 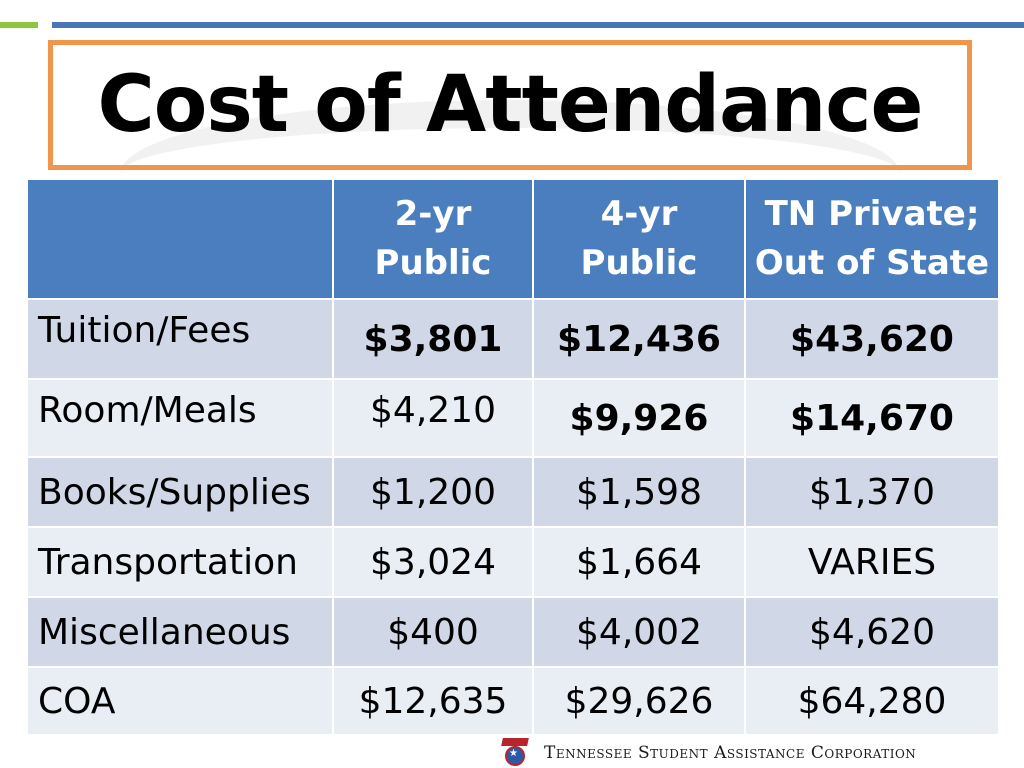 I want to click on table-row-tuition: Tuition/Fees $3,801 $12,436 $43,620, so click(x=513, y=339).